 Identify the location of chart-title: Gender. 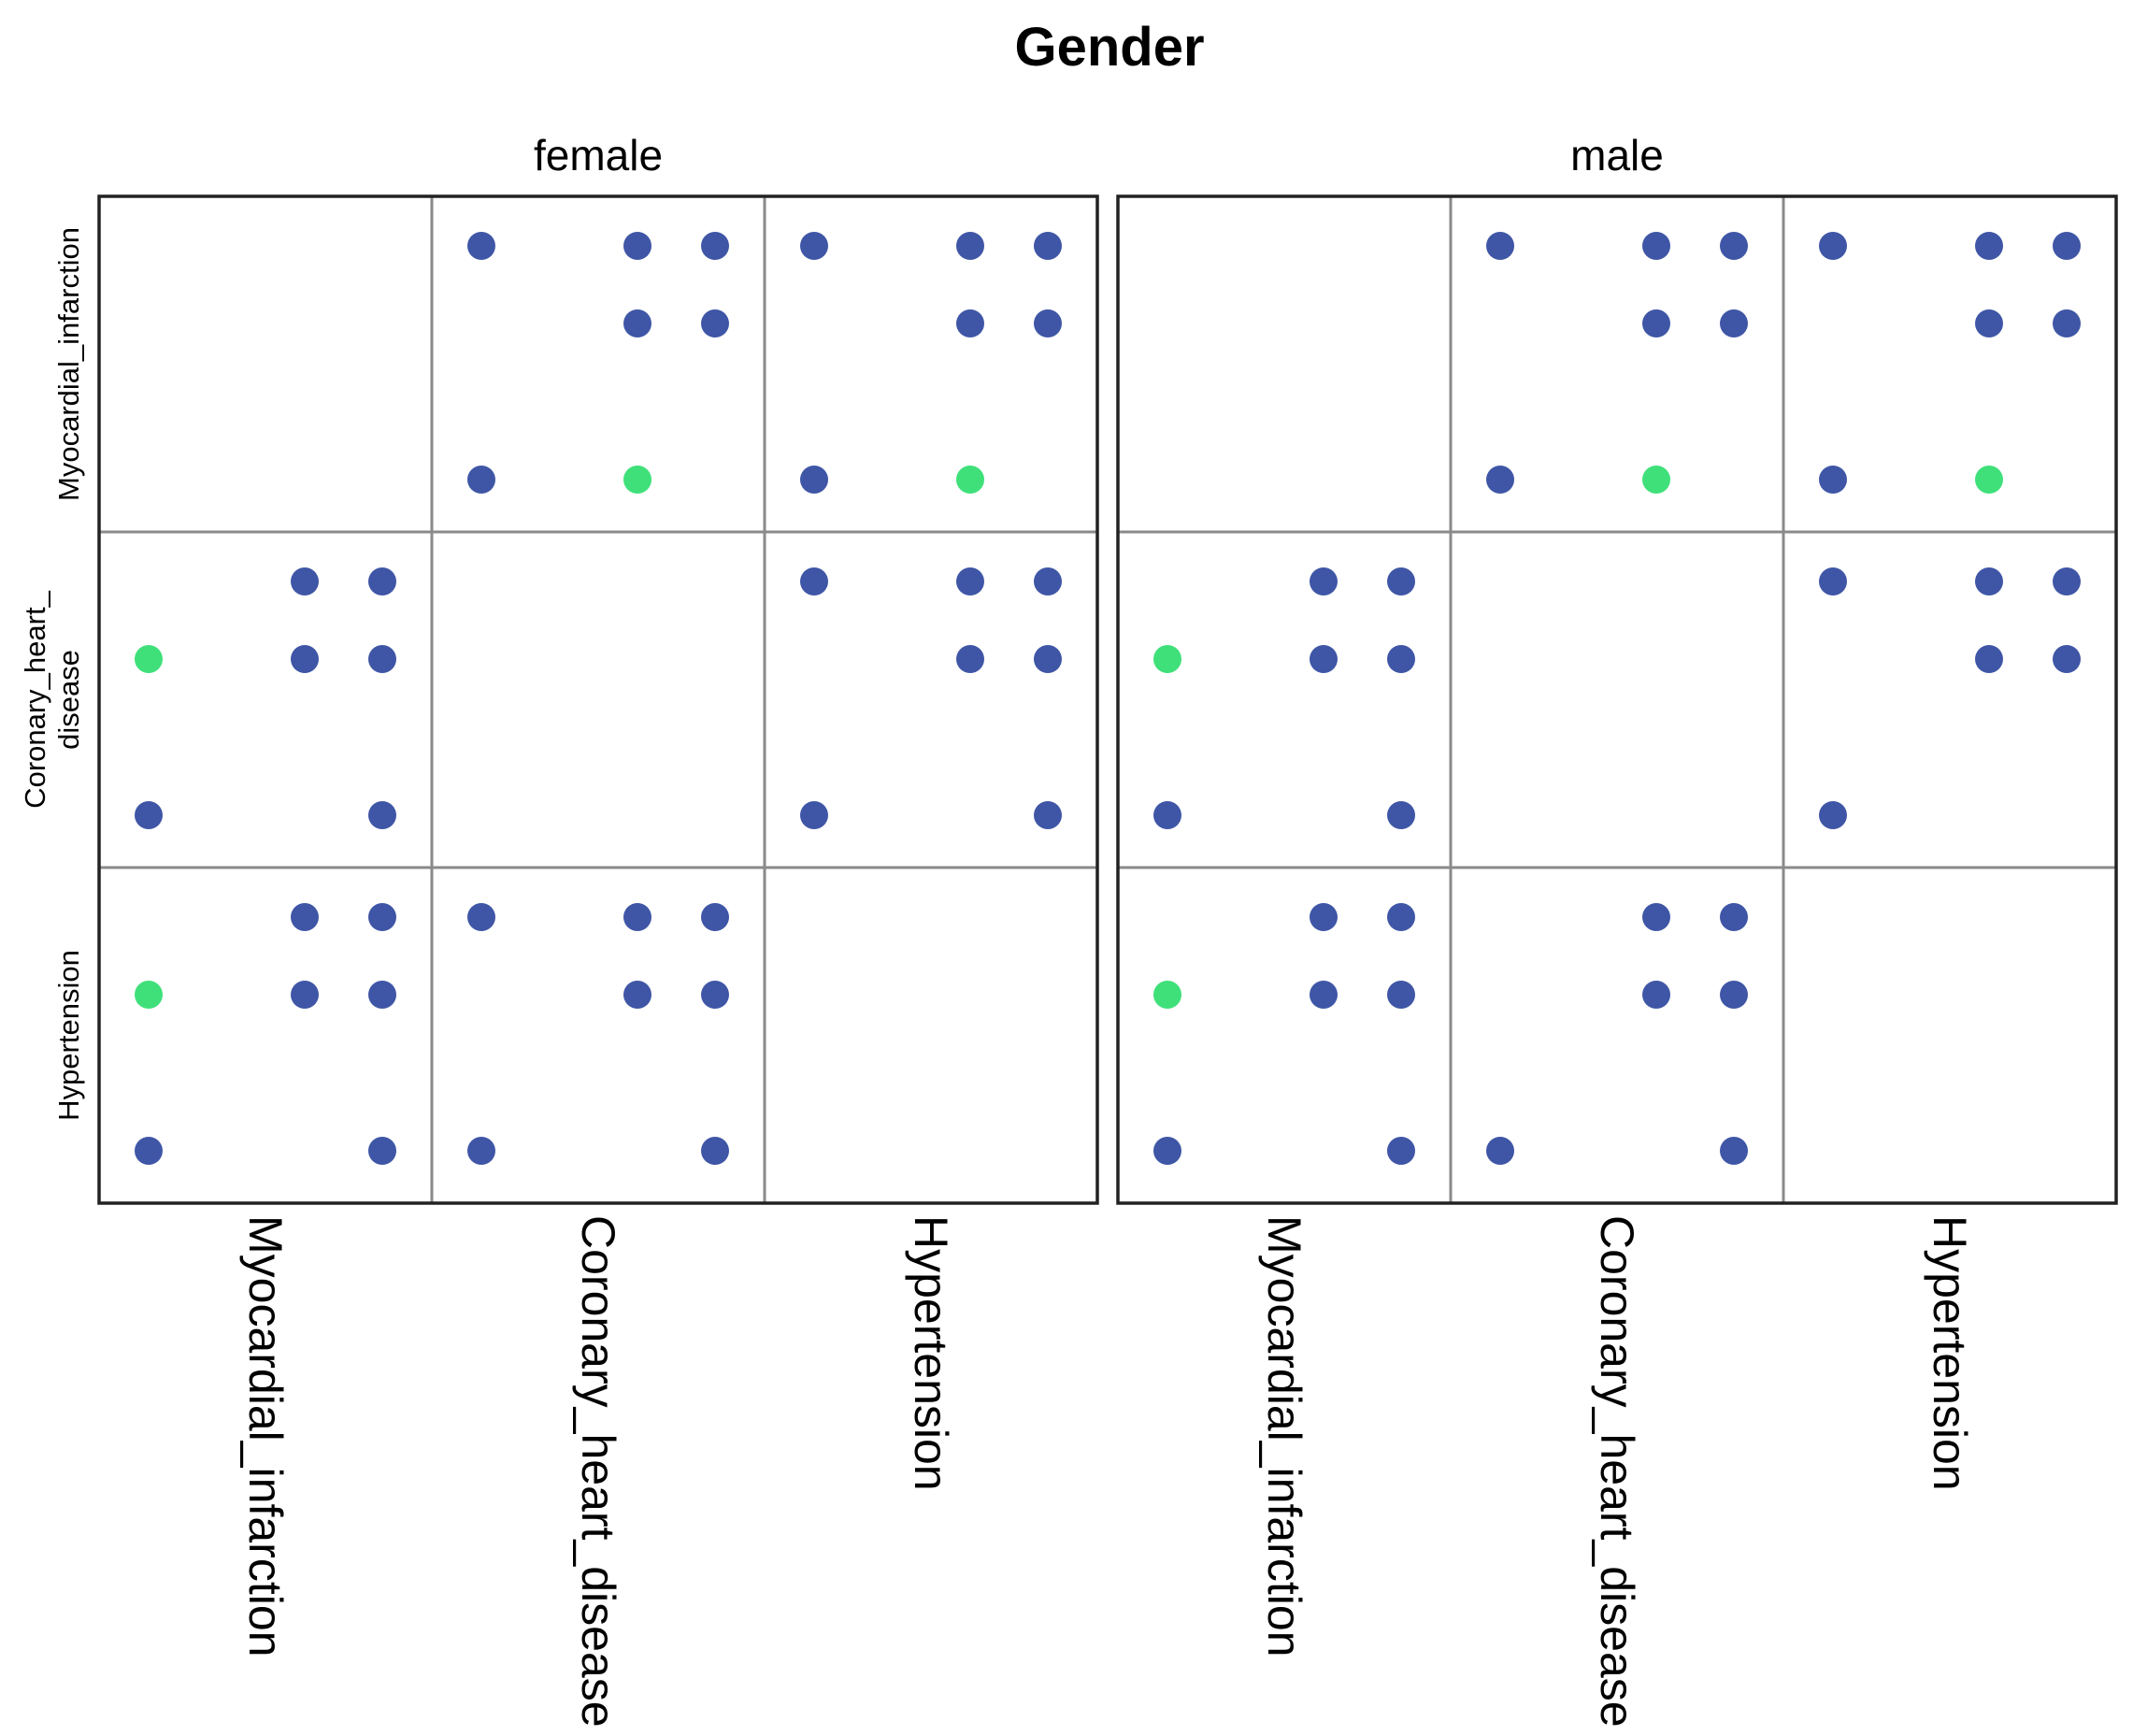
(1109, 48).